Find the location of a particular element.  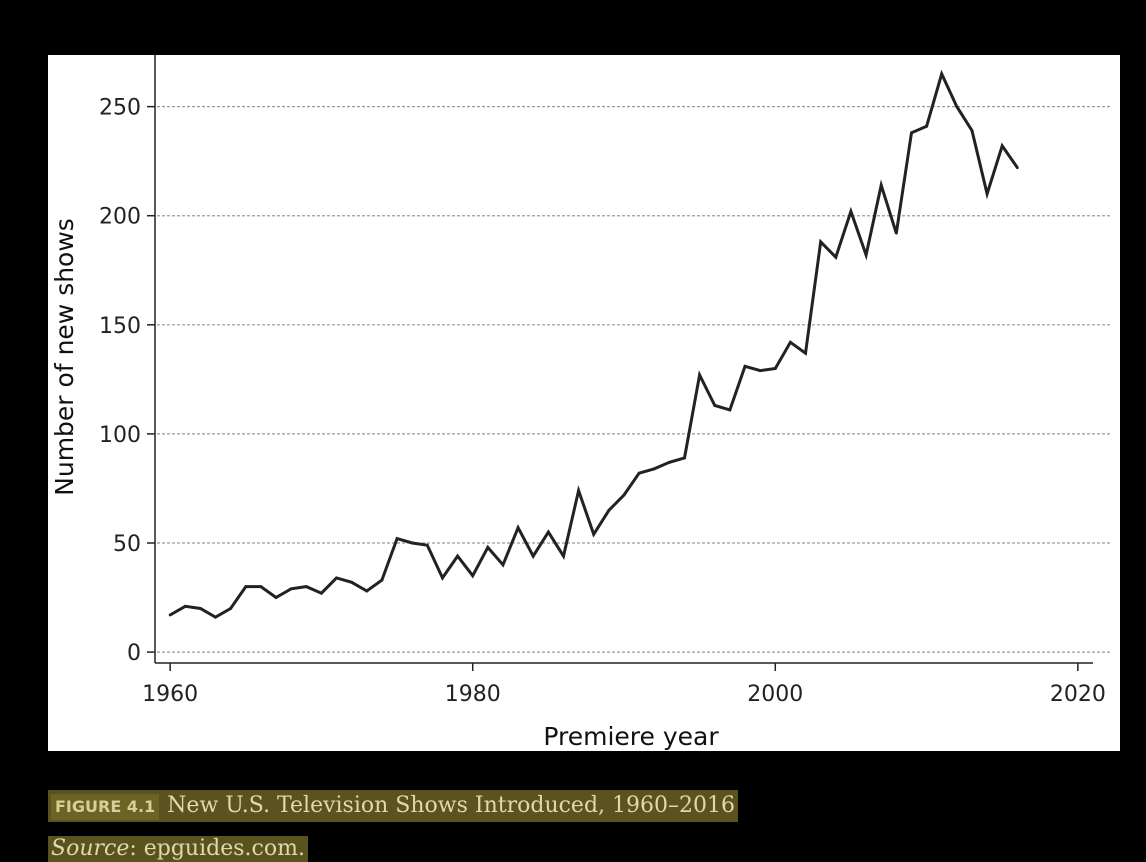

data-point-1966 is located at coordinates (261, 587).